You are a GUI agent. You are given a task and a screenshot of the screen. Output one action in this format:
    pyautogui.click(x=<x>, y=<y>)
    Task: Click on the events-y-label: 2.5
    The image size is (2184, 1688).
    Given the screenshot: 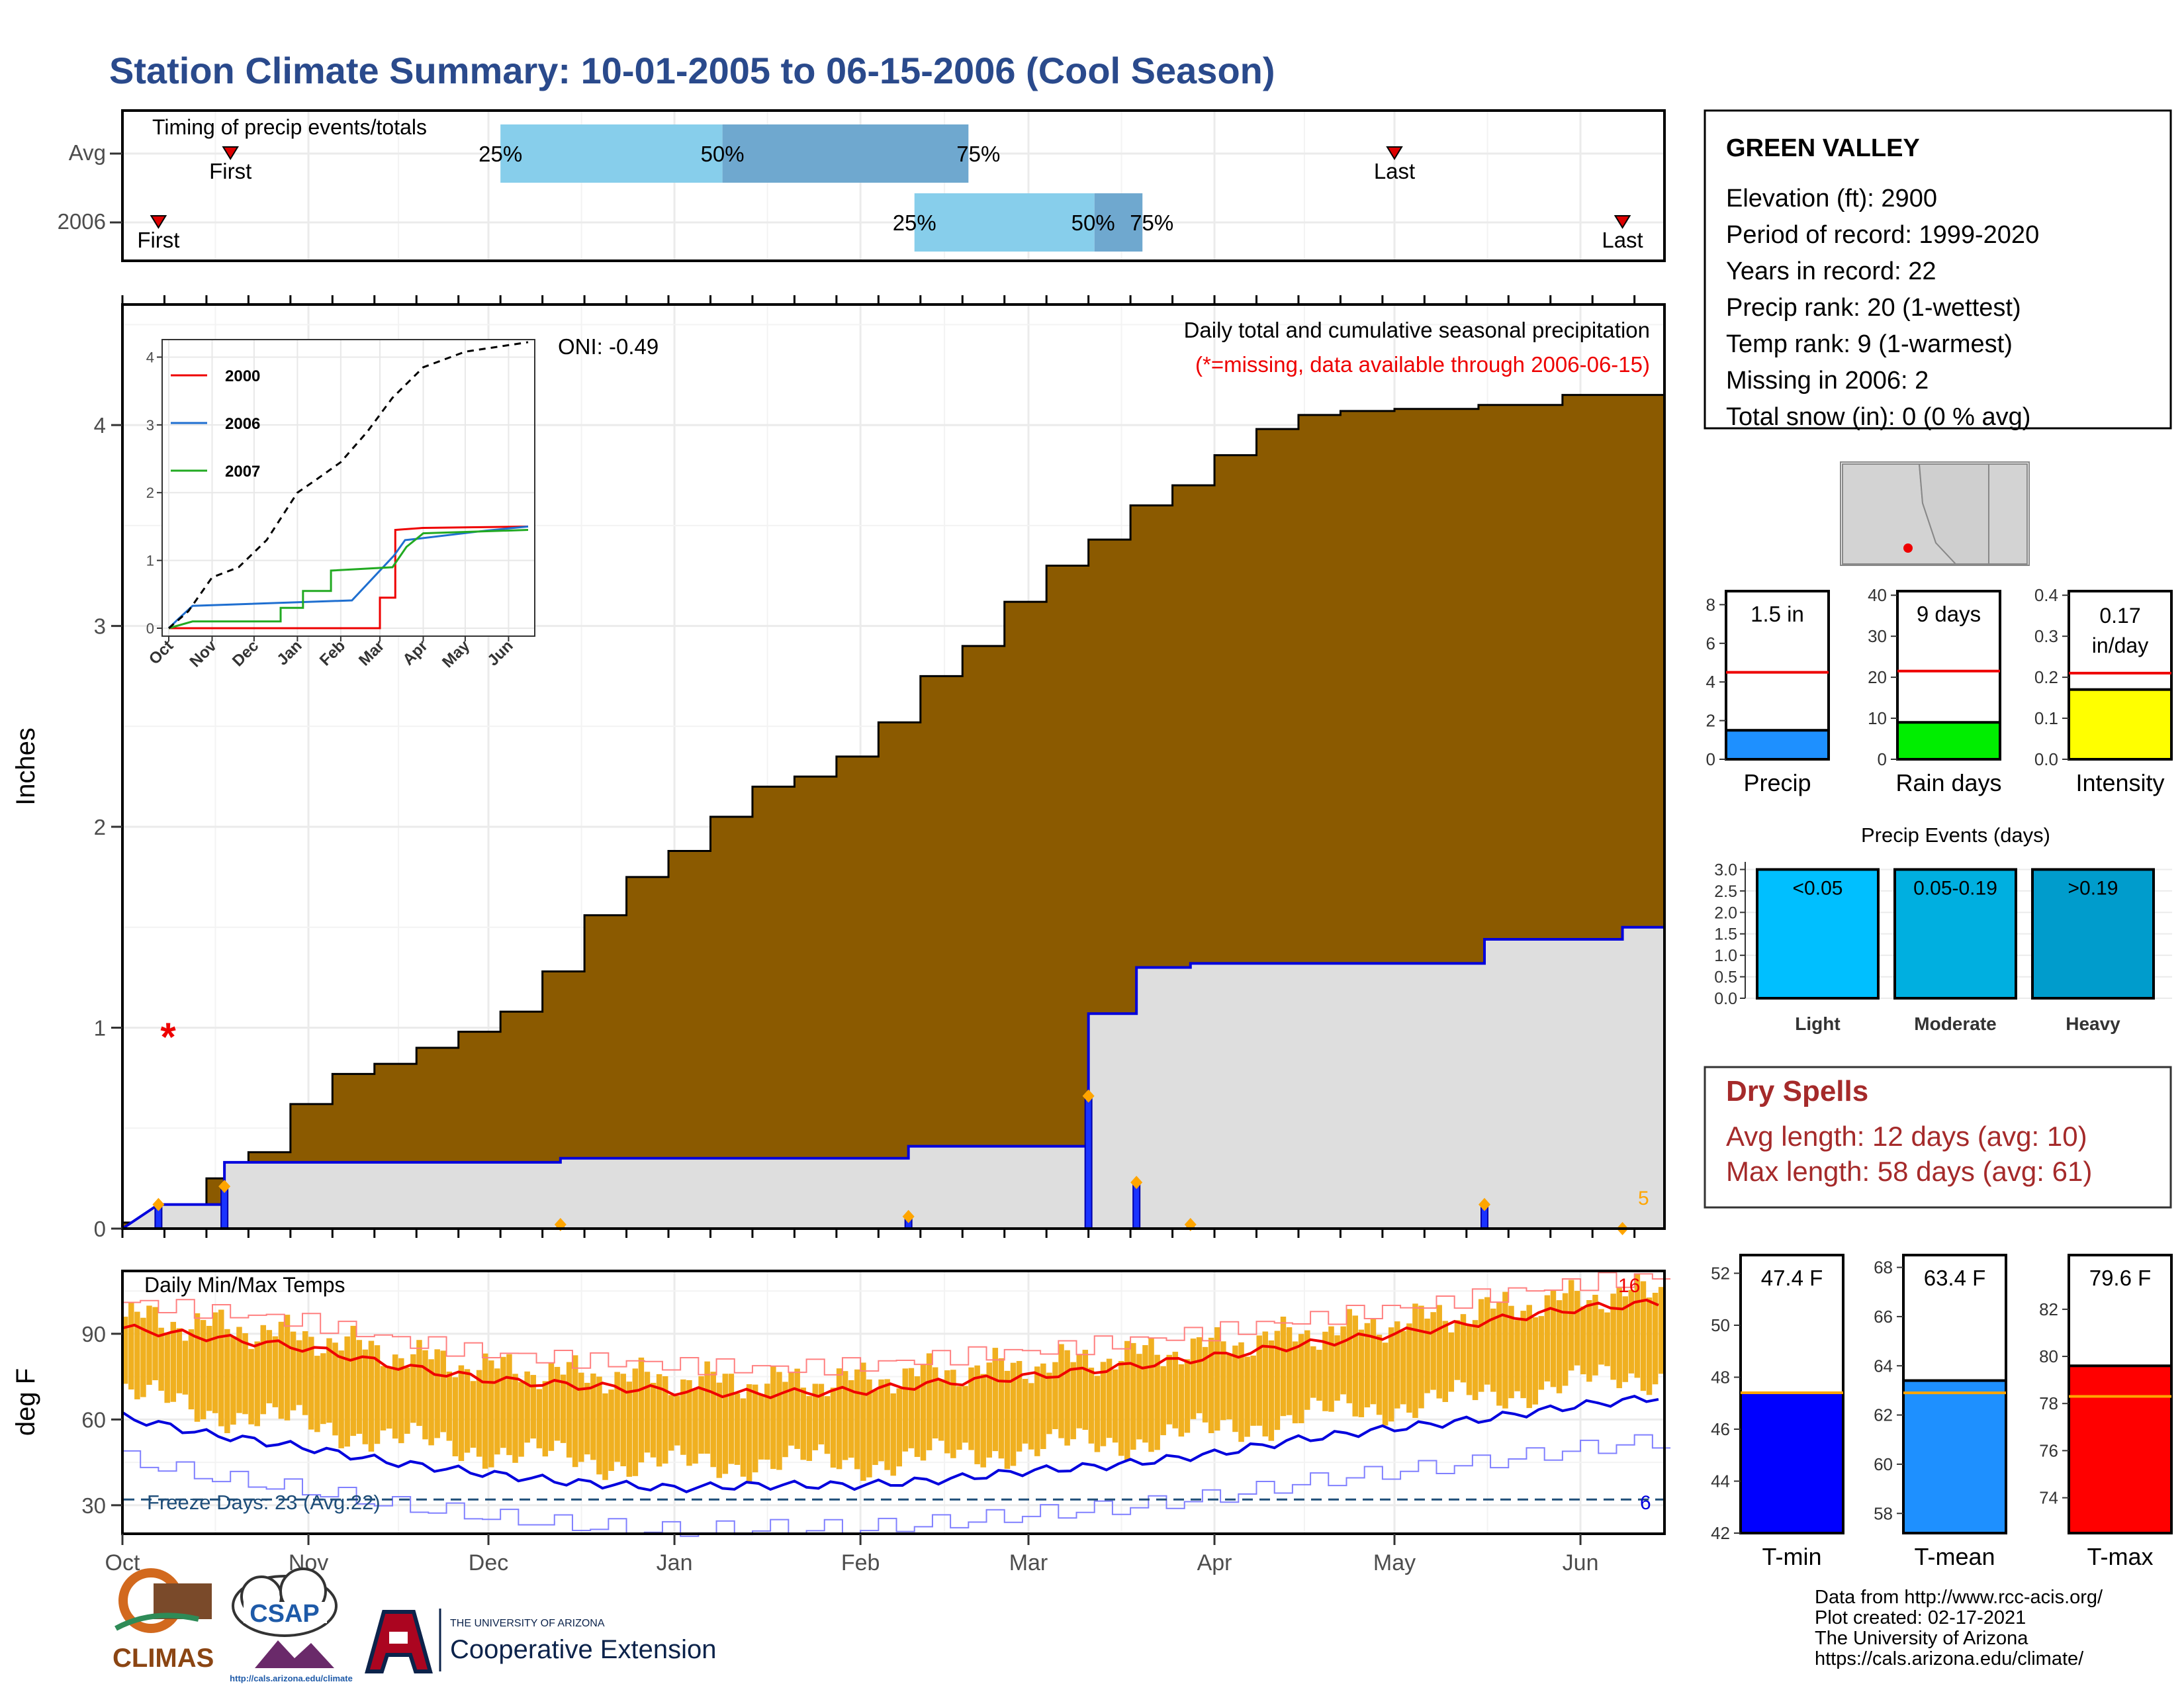 What is the action you would take?
    pyautogui.click(x=1726, y=891)
    